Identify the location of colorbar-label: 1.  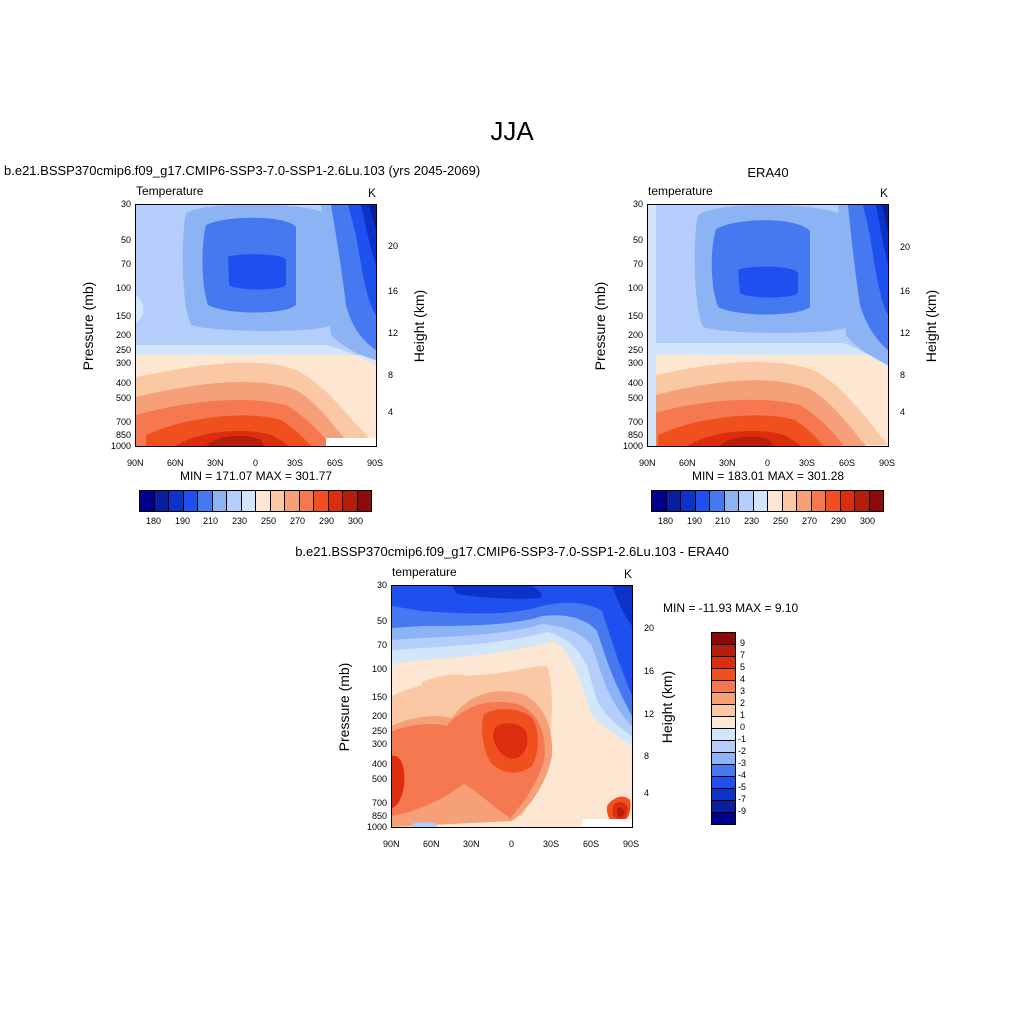
(743, 715).